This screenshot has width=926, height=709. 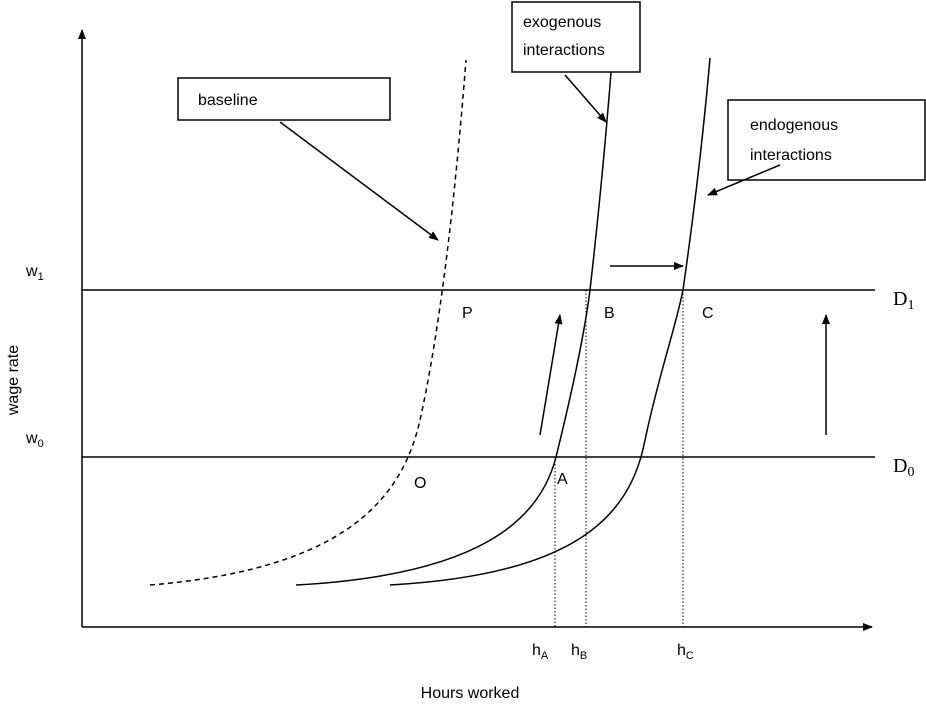 What do you see at coordinates (34, 440) in the screenshot?
I see `w0: w0` at bounding box center [34, 440].